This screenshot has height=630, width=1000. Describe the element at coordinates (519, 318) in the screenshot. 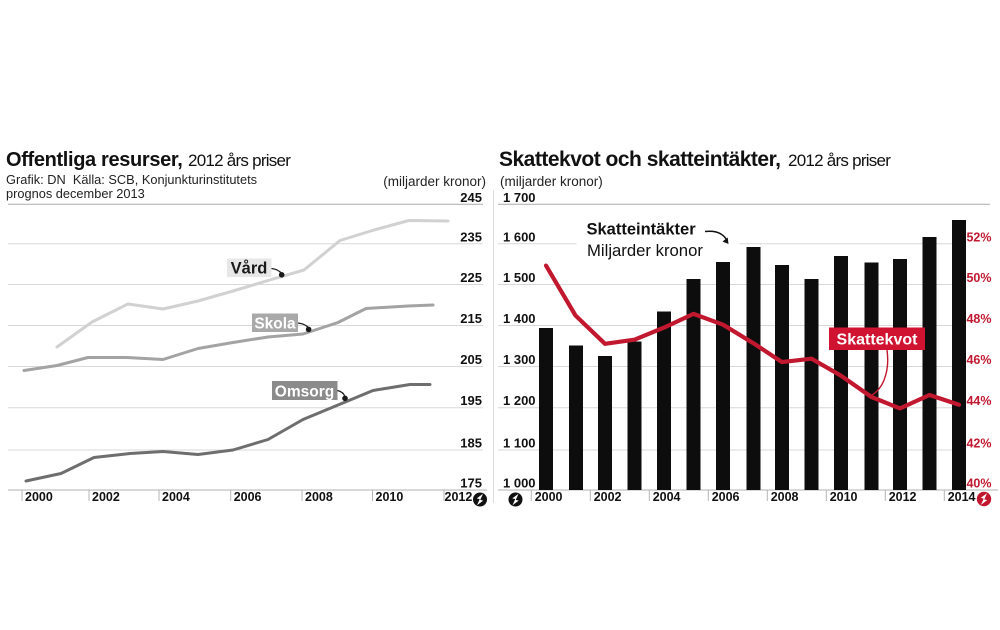

I see `svg-text: 1 400` at that location.